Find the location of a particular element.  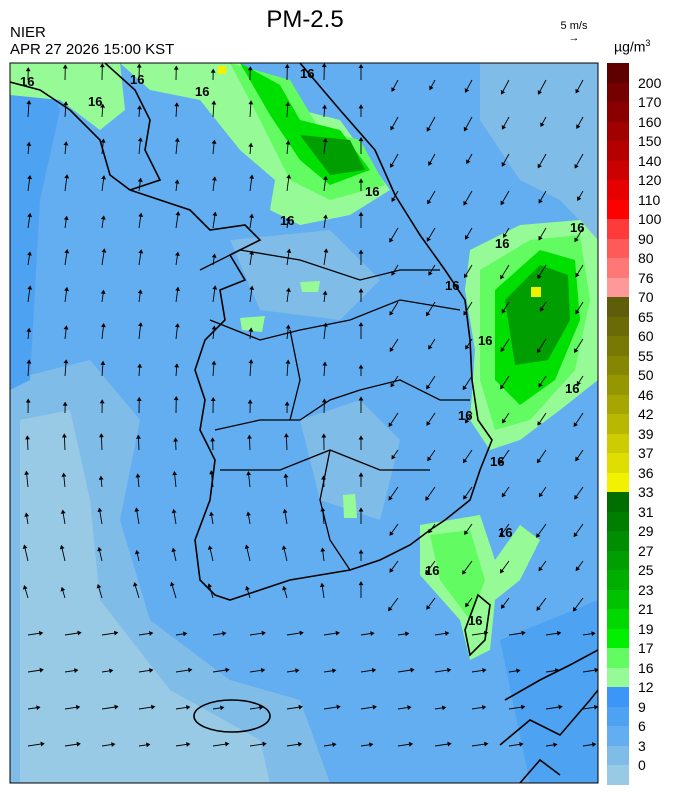

legend-label: 21 is located at coordinates (646, 609).